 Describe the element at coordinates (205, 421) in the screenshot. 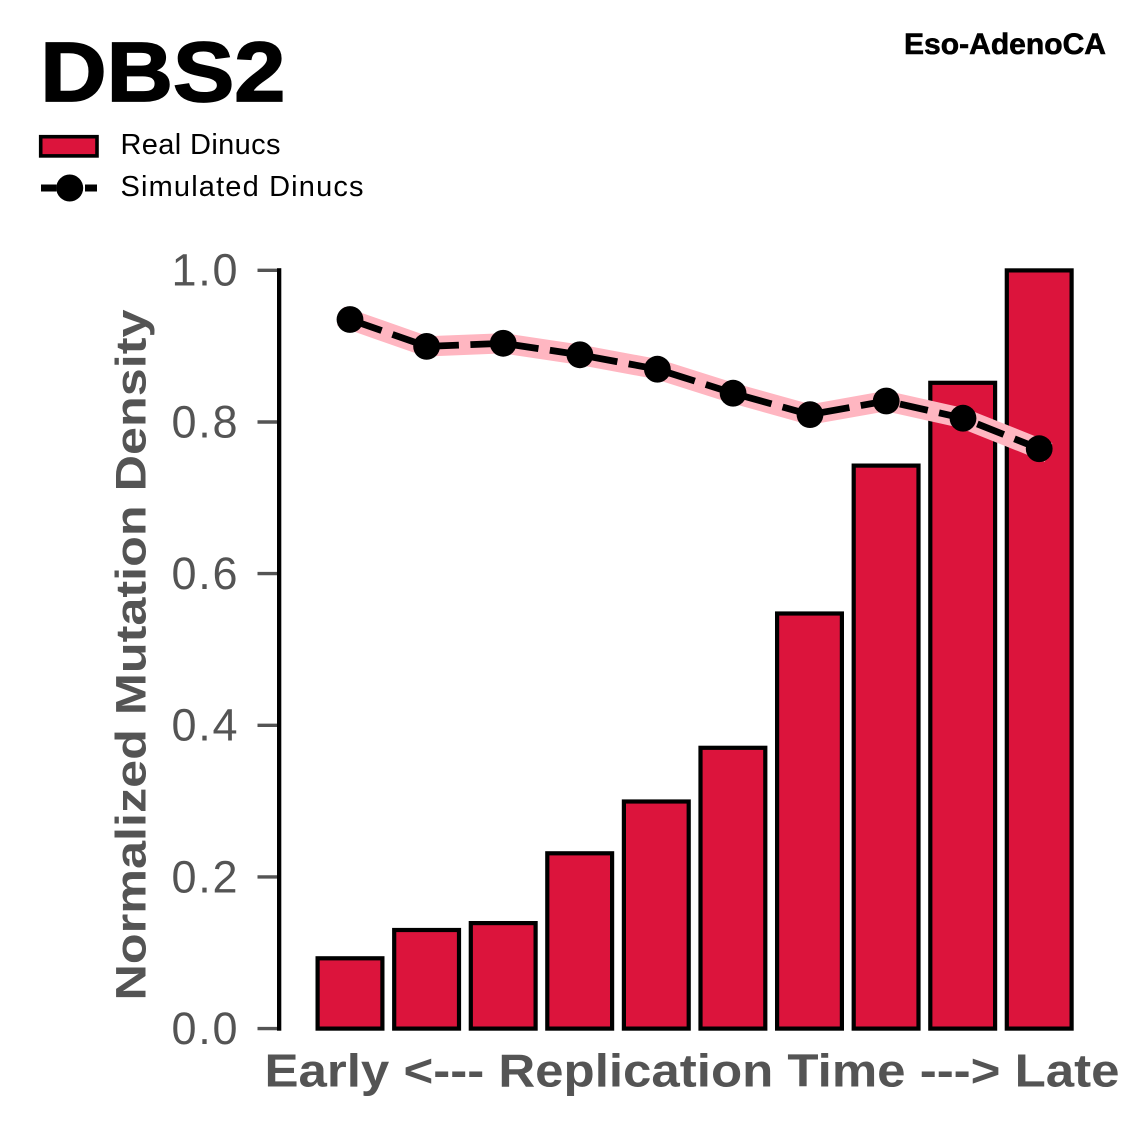

I see `svg-text: 0.8` at that location.